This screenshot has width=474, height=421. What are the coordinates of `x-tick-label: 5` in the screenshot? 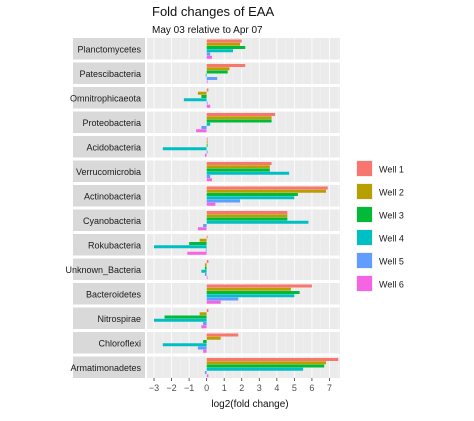 It's located at (294, 388).